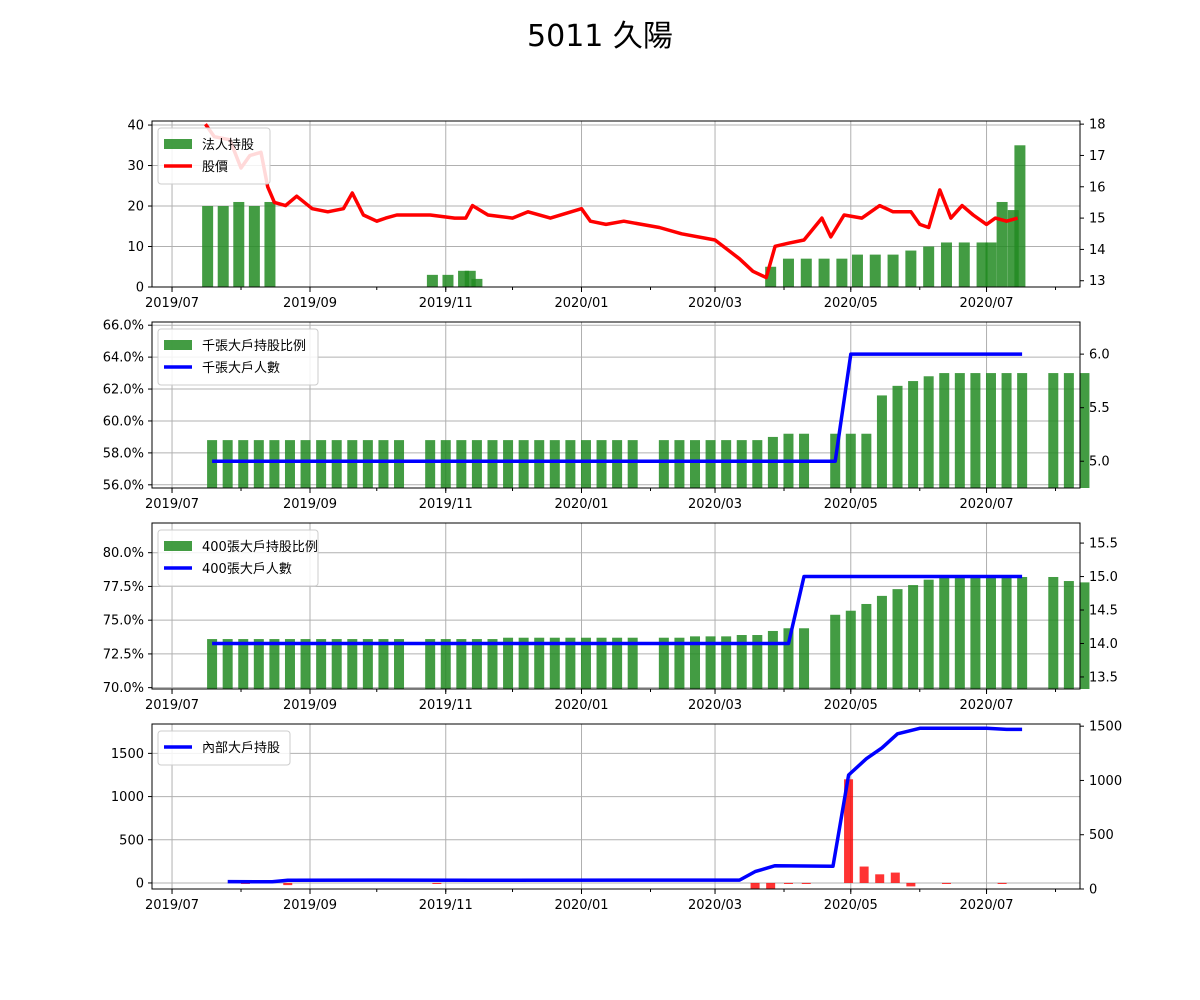 Image resolution: width=1200 pixels, height=1000 pixels. I want to click on legend-bar-swatch, so click(178, 144).